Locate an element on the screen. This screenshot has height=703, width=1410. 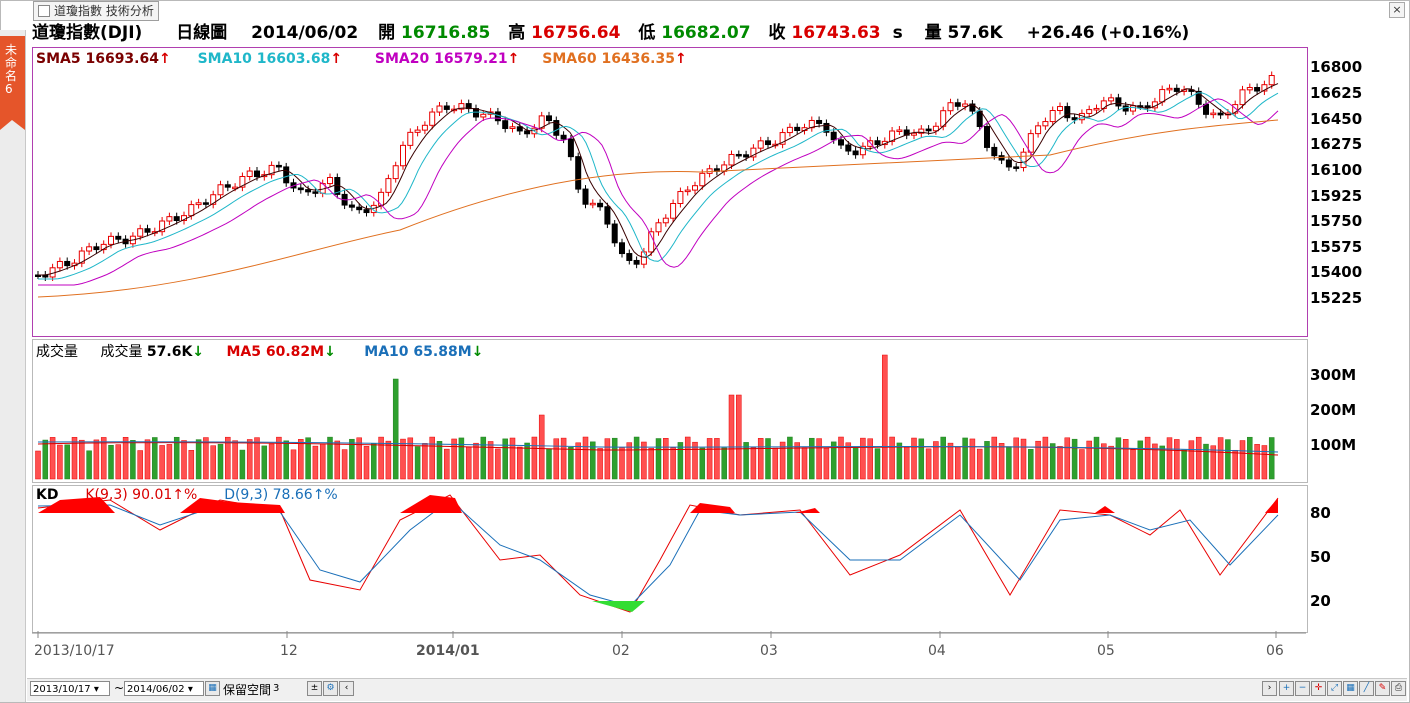
tab-technical-analysis: 道瓊指數 技術分析 is located at coordinates (96, 11).